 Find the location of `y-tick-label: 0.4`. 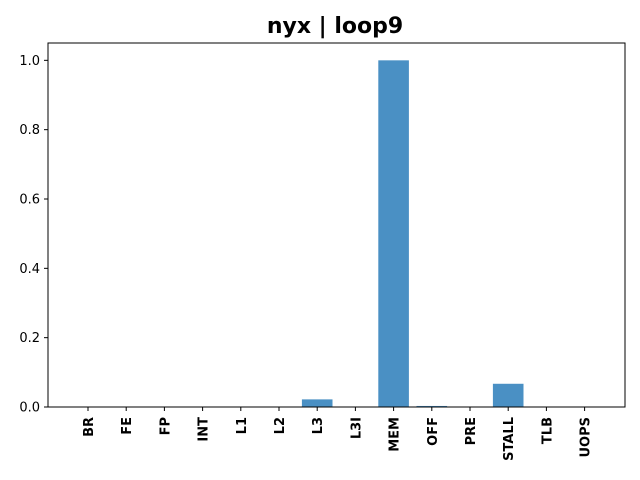

y-tick-label: 0.4 is located at coordinates (29, 269).